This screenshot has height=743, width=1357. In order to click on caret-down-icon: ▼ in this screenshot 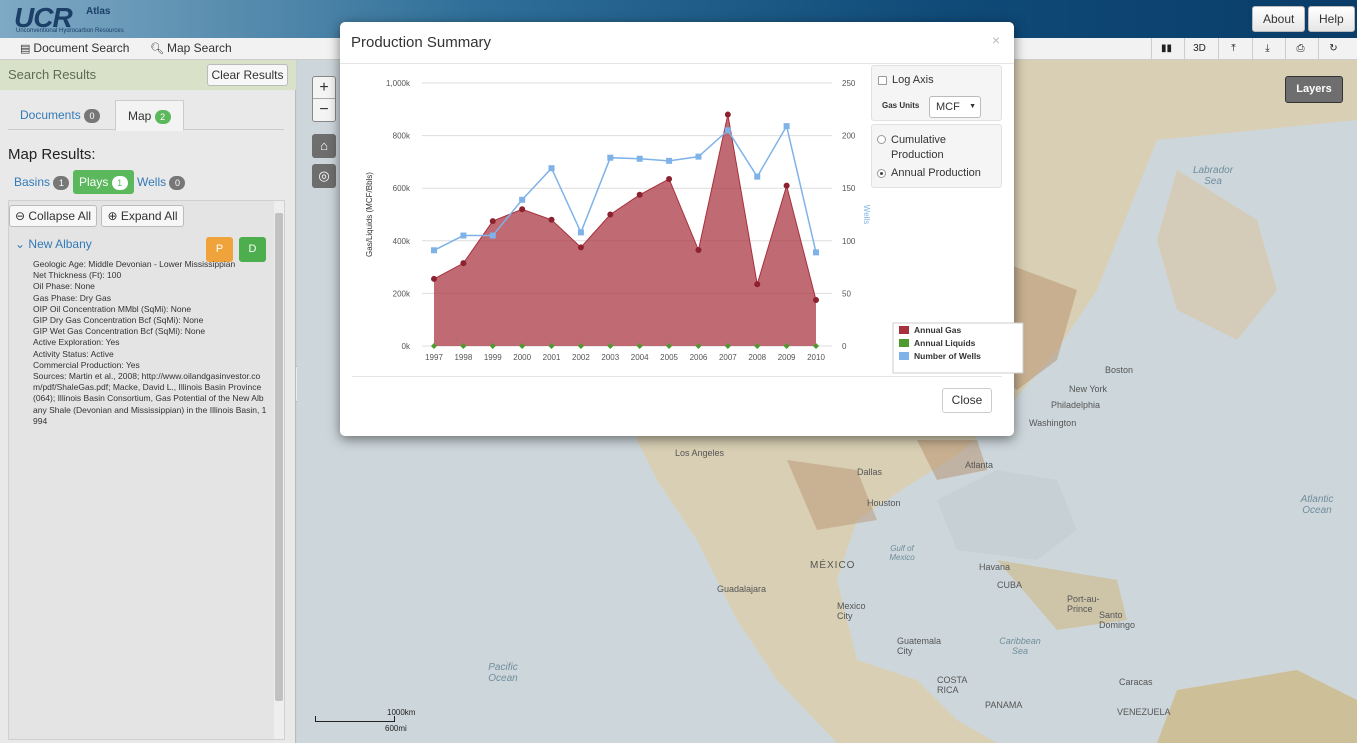, I will do `click(972, 106)`.